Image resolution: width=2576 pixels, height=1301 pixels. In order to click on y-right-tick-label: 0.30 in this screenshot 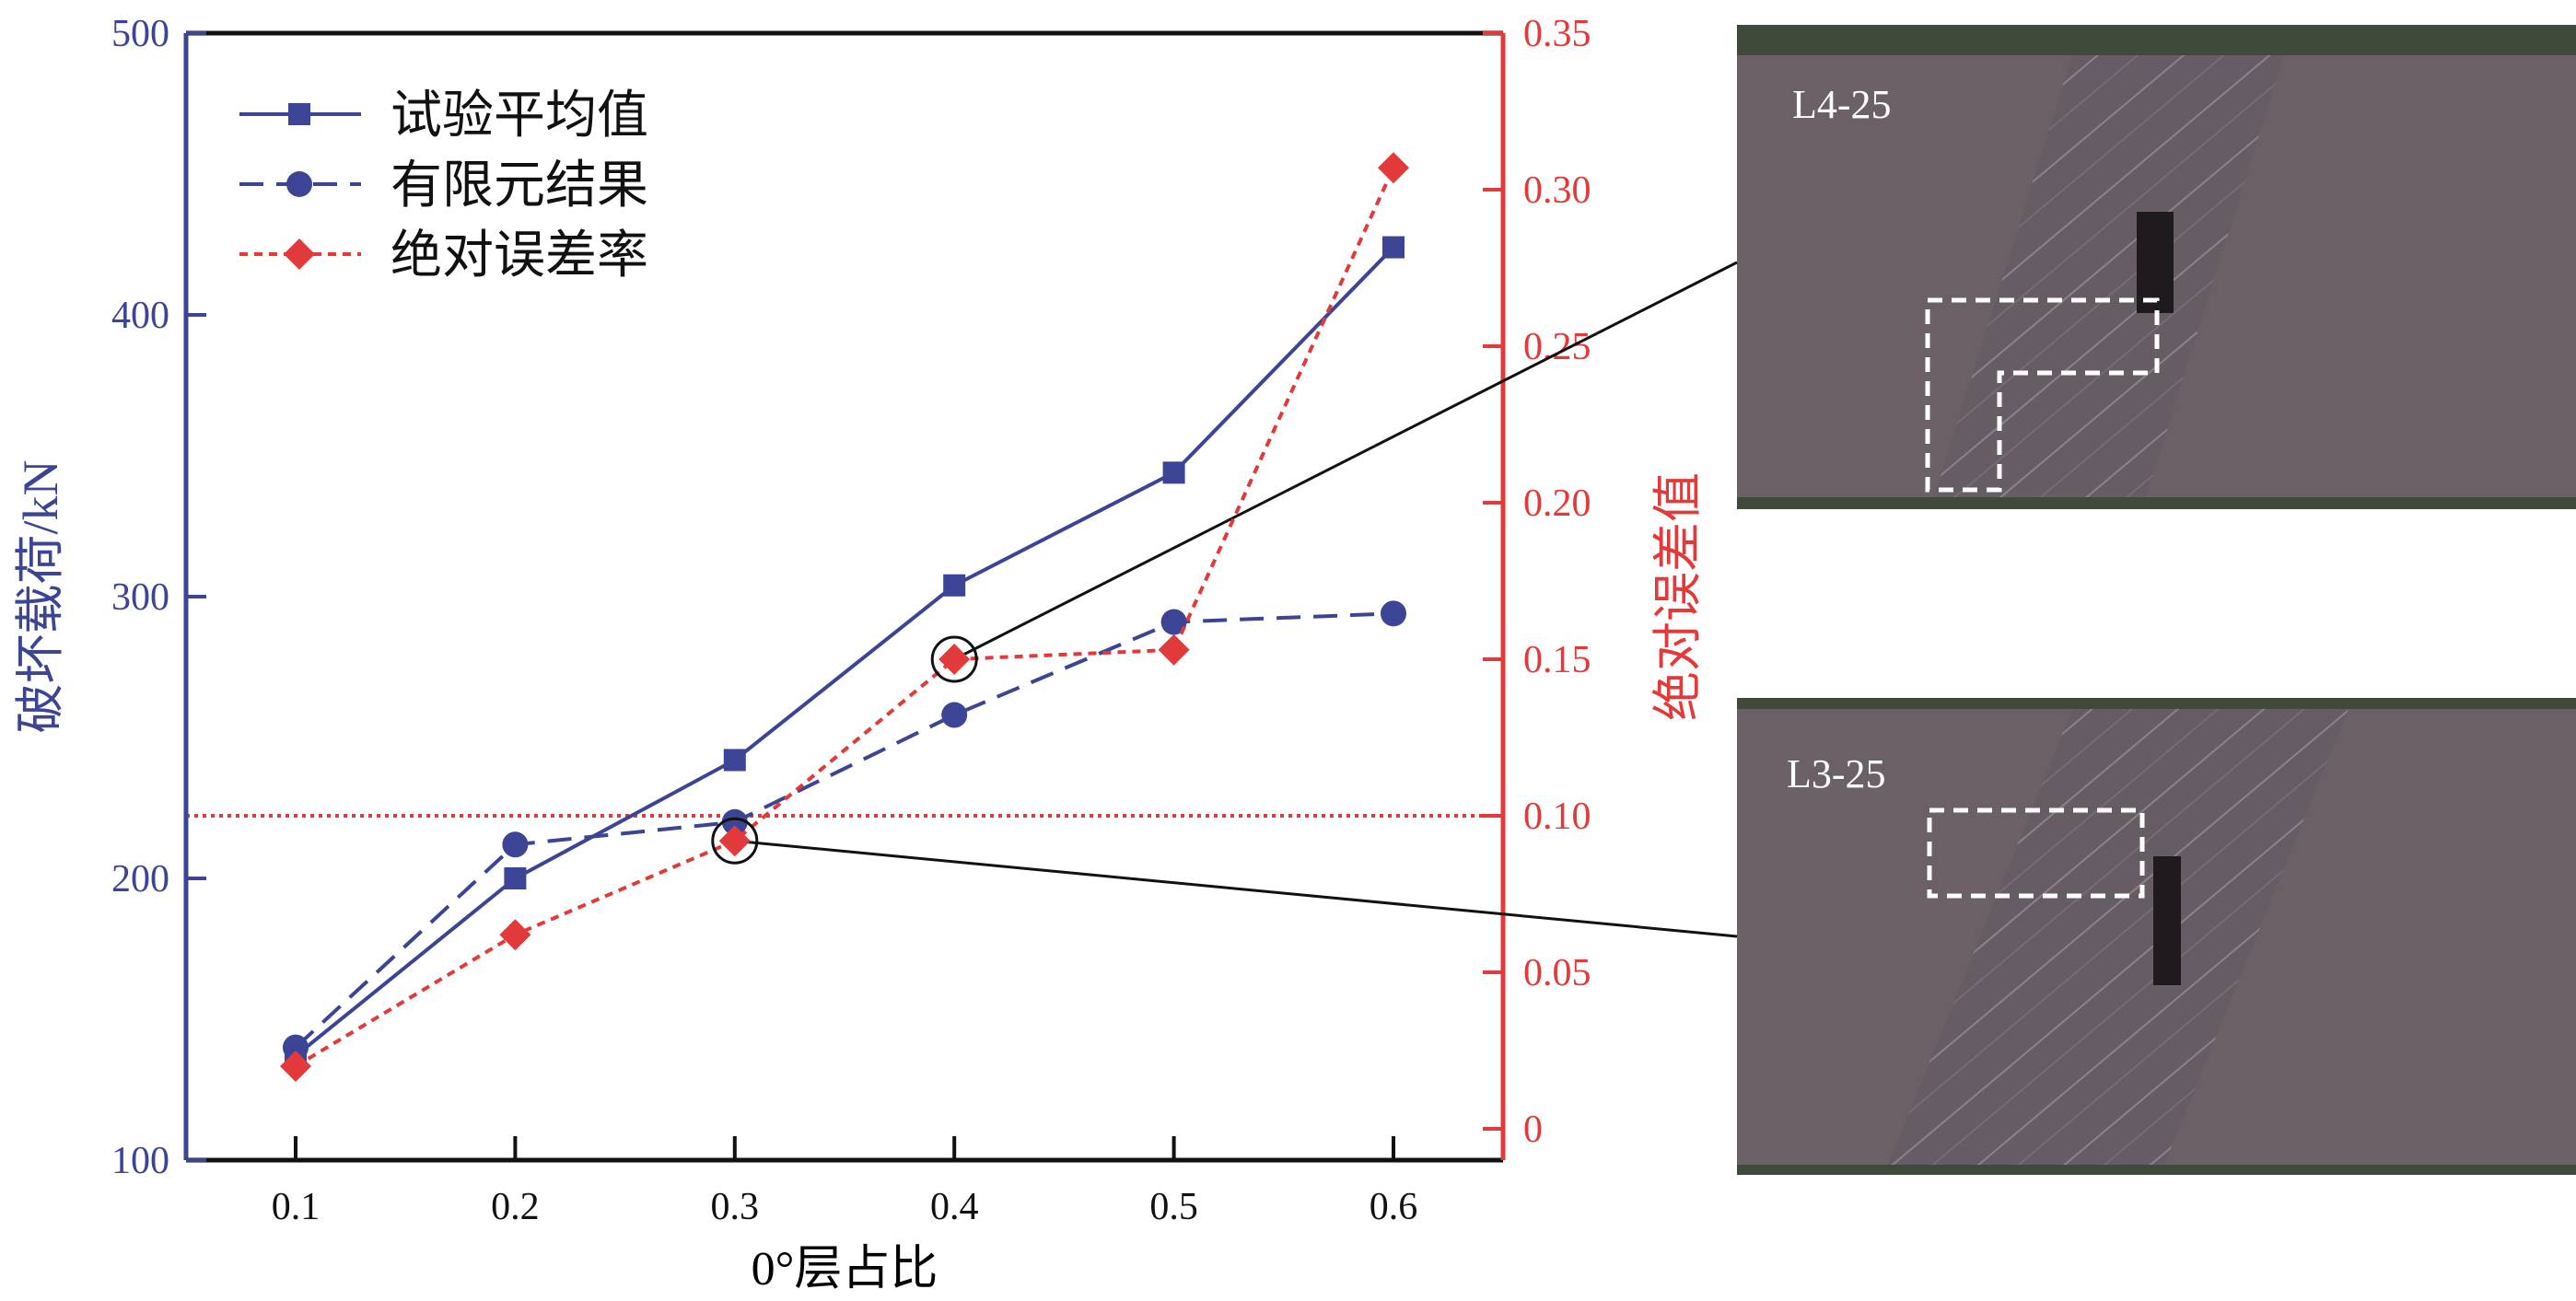, I will do `click(1557, 190)`.